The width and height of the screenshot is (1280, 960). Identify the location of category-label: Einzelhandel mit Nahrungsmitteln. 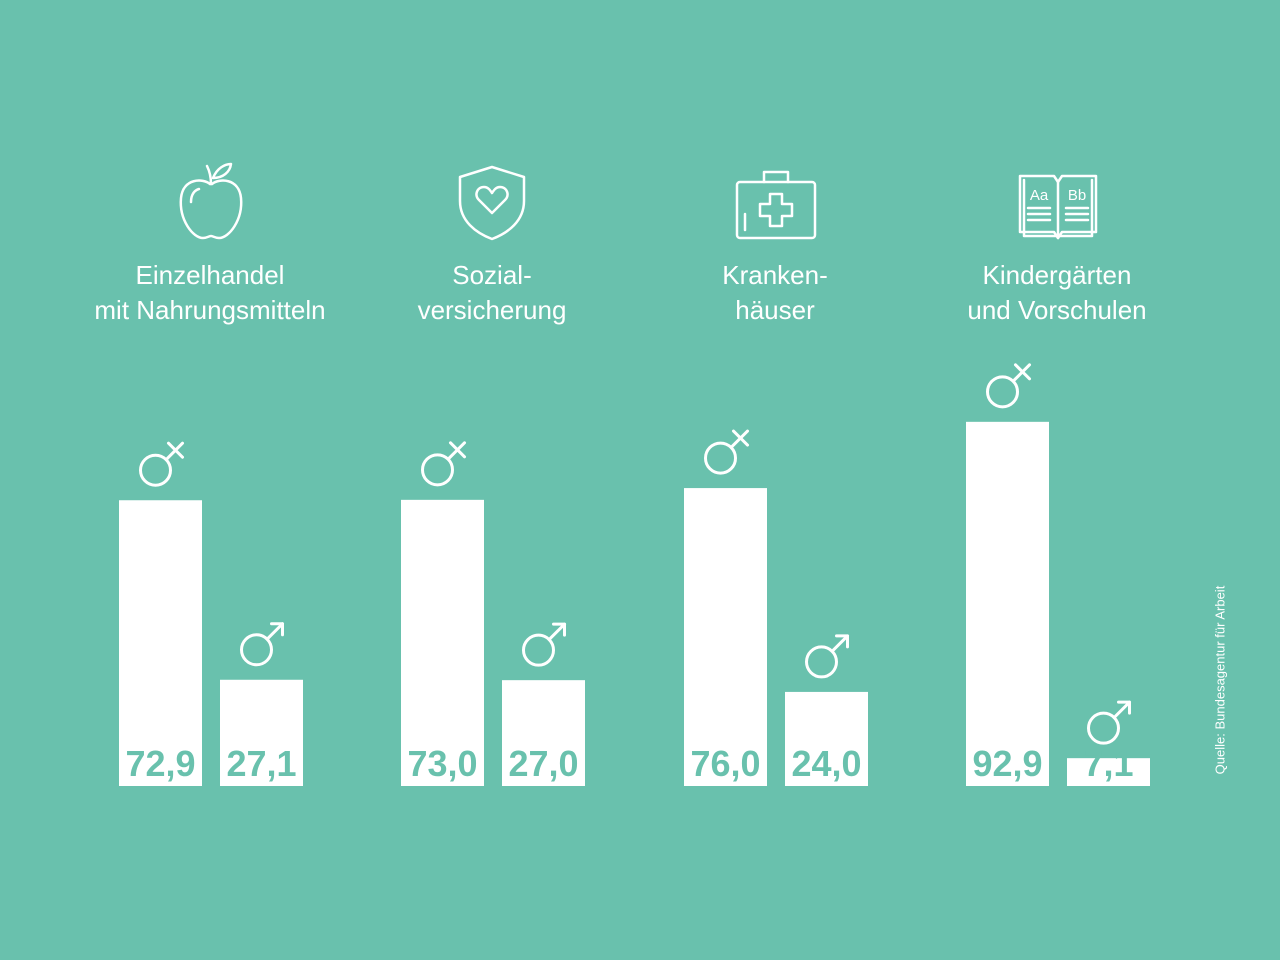
(210, 292).